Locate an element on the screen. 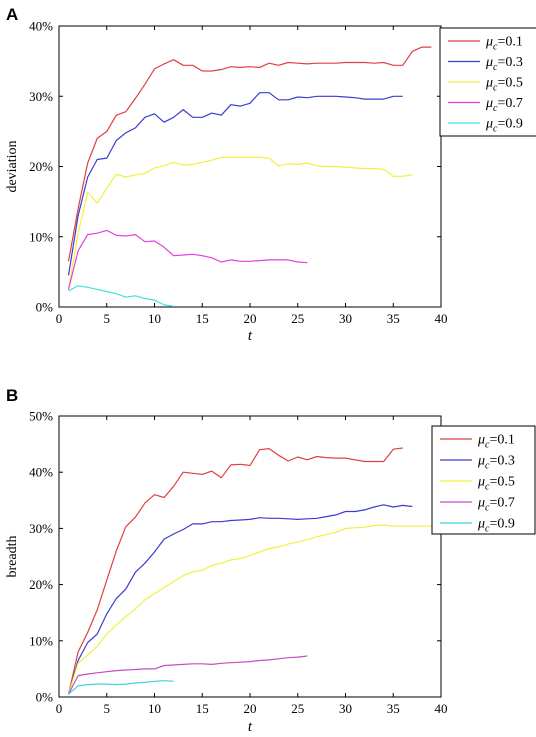 The image size is (536, 737). y-axis-label: breadth is located at coordinates (12, 557).